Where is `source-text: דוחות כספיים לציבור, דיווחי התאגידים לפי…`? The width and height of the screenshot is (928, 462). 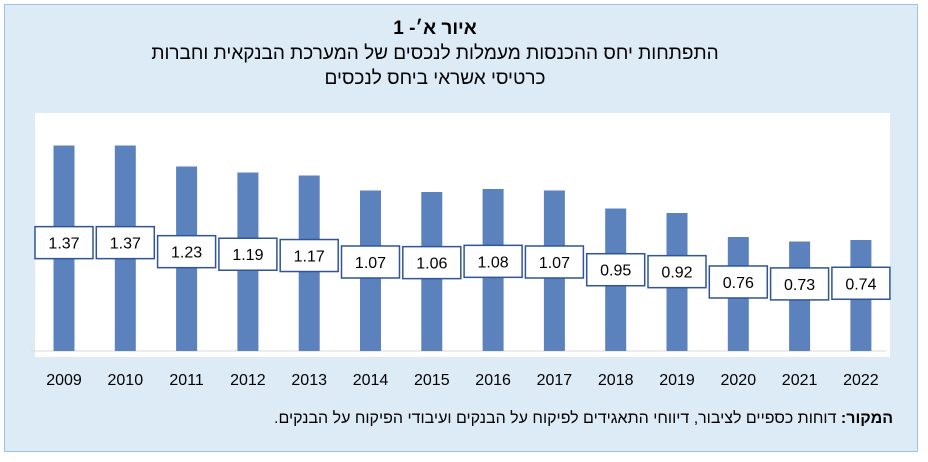 source-text: דוחות כספיים לציבור, דיווחי התאגידים לפי… is located at coordinates (555, 418).